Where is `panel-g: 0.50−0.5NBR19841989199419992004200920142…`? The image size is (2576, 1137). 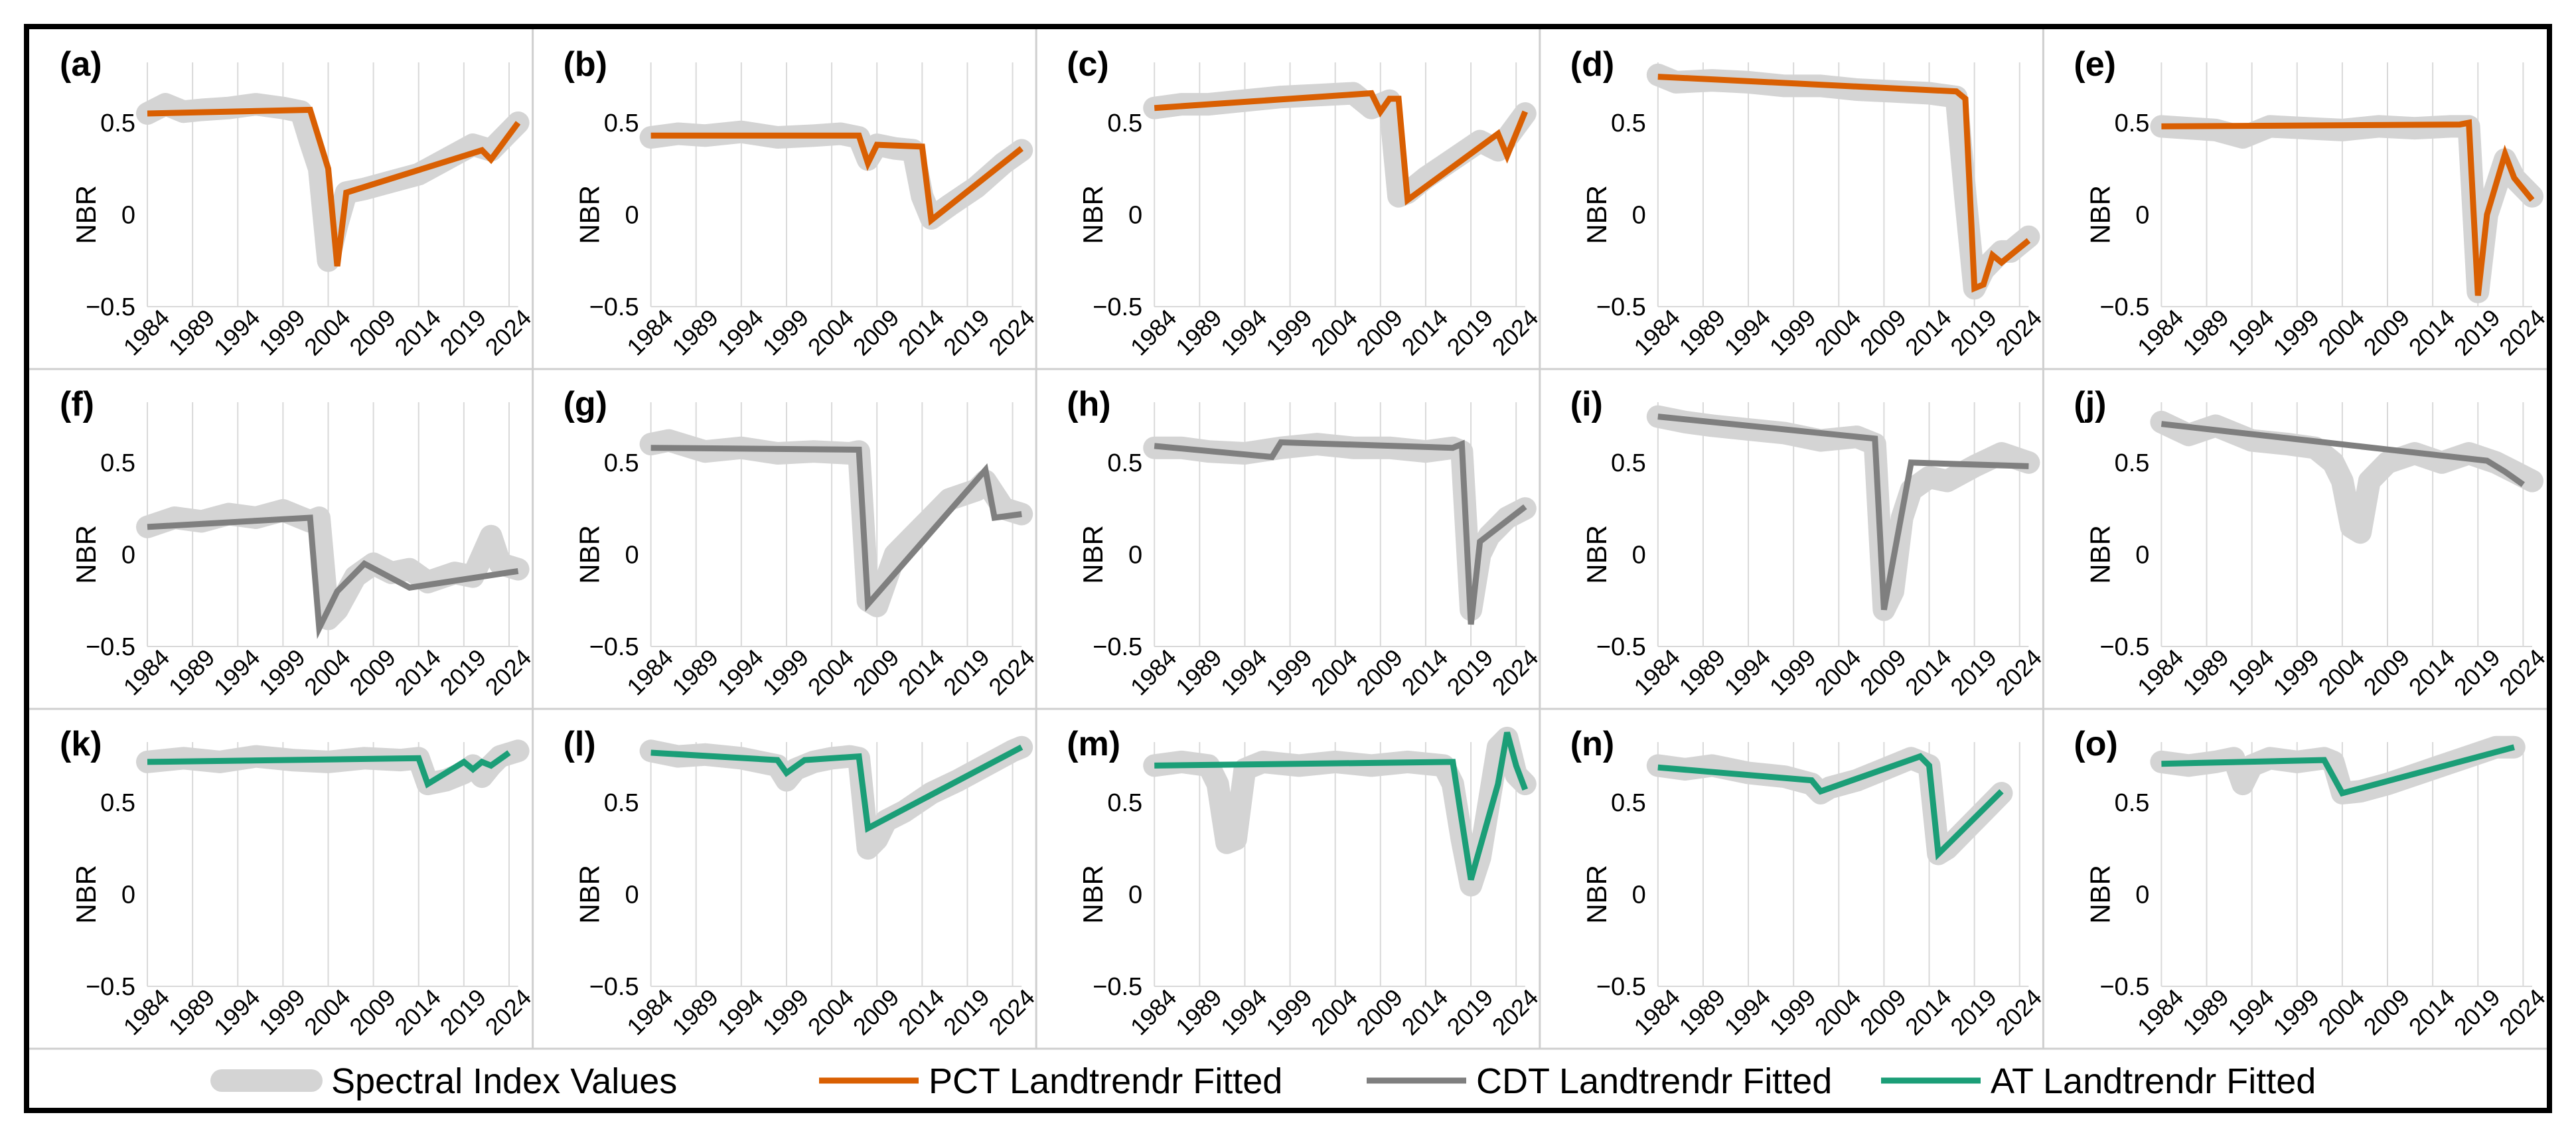
panel-g: 0.50−0.5NBR19841989199419992004200920142… is located at coordinates (802, 542).